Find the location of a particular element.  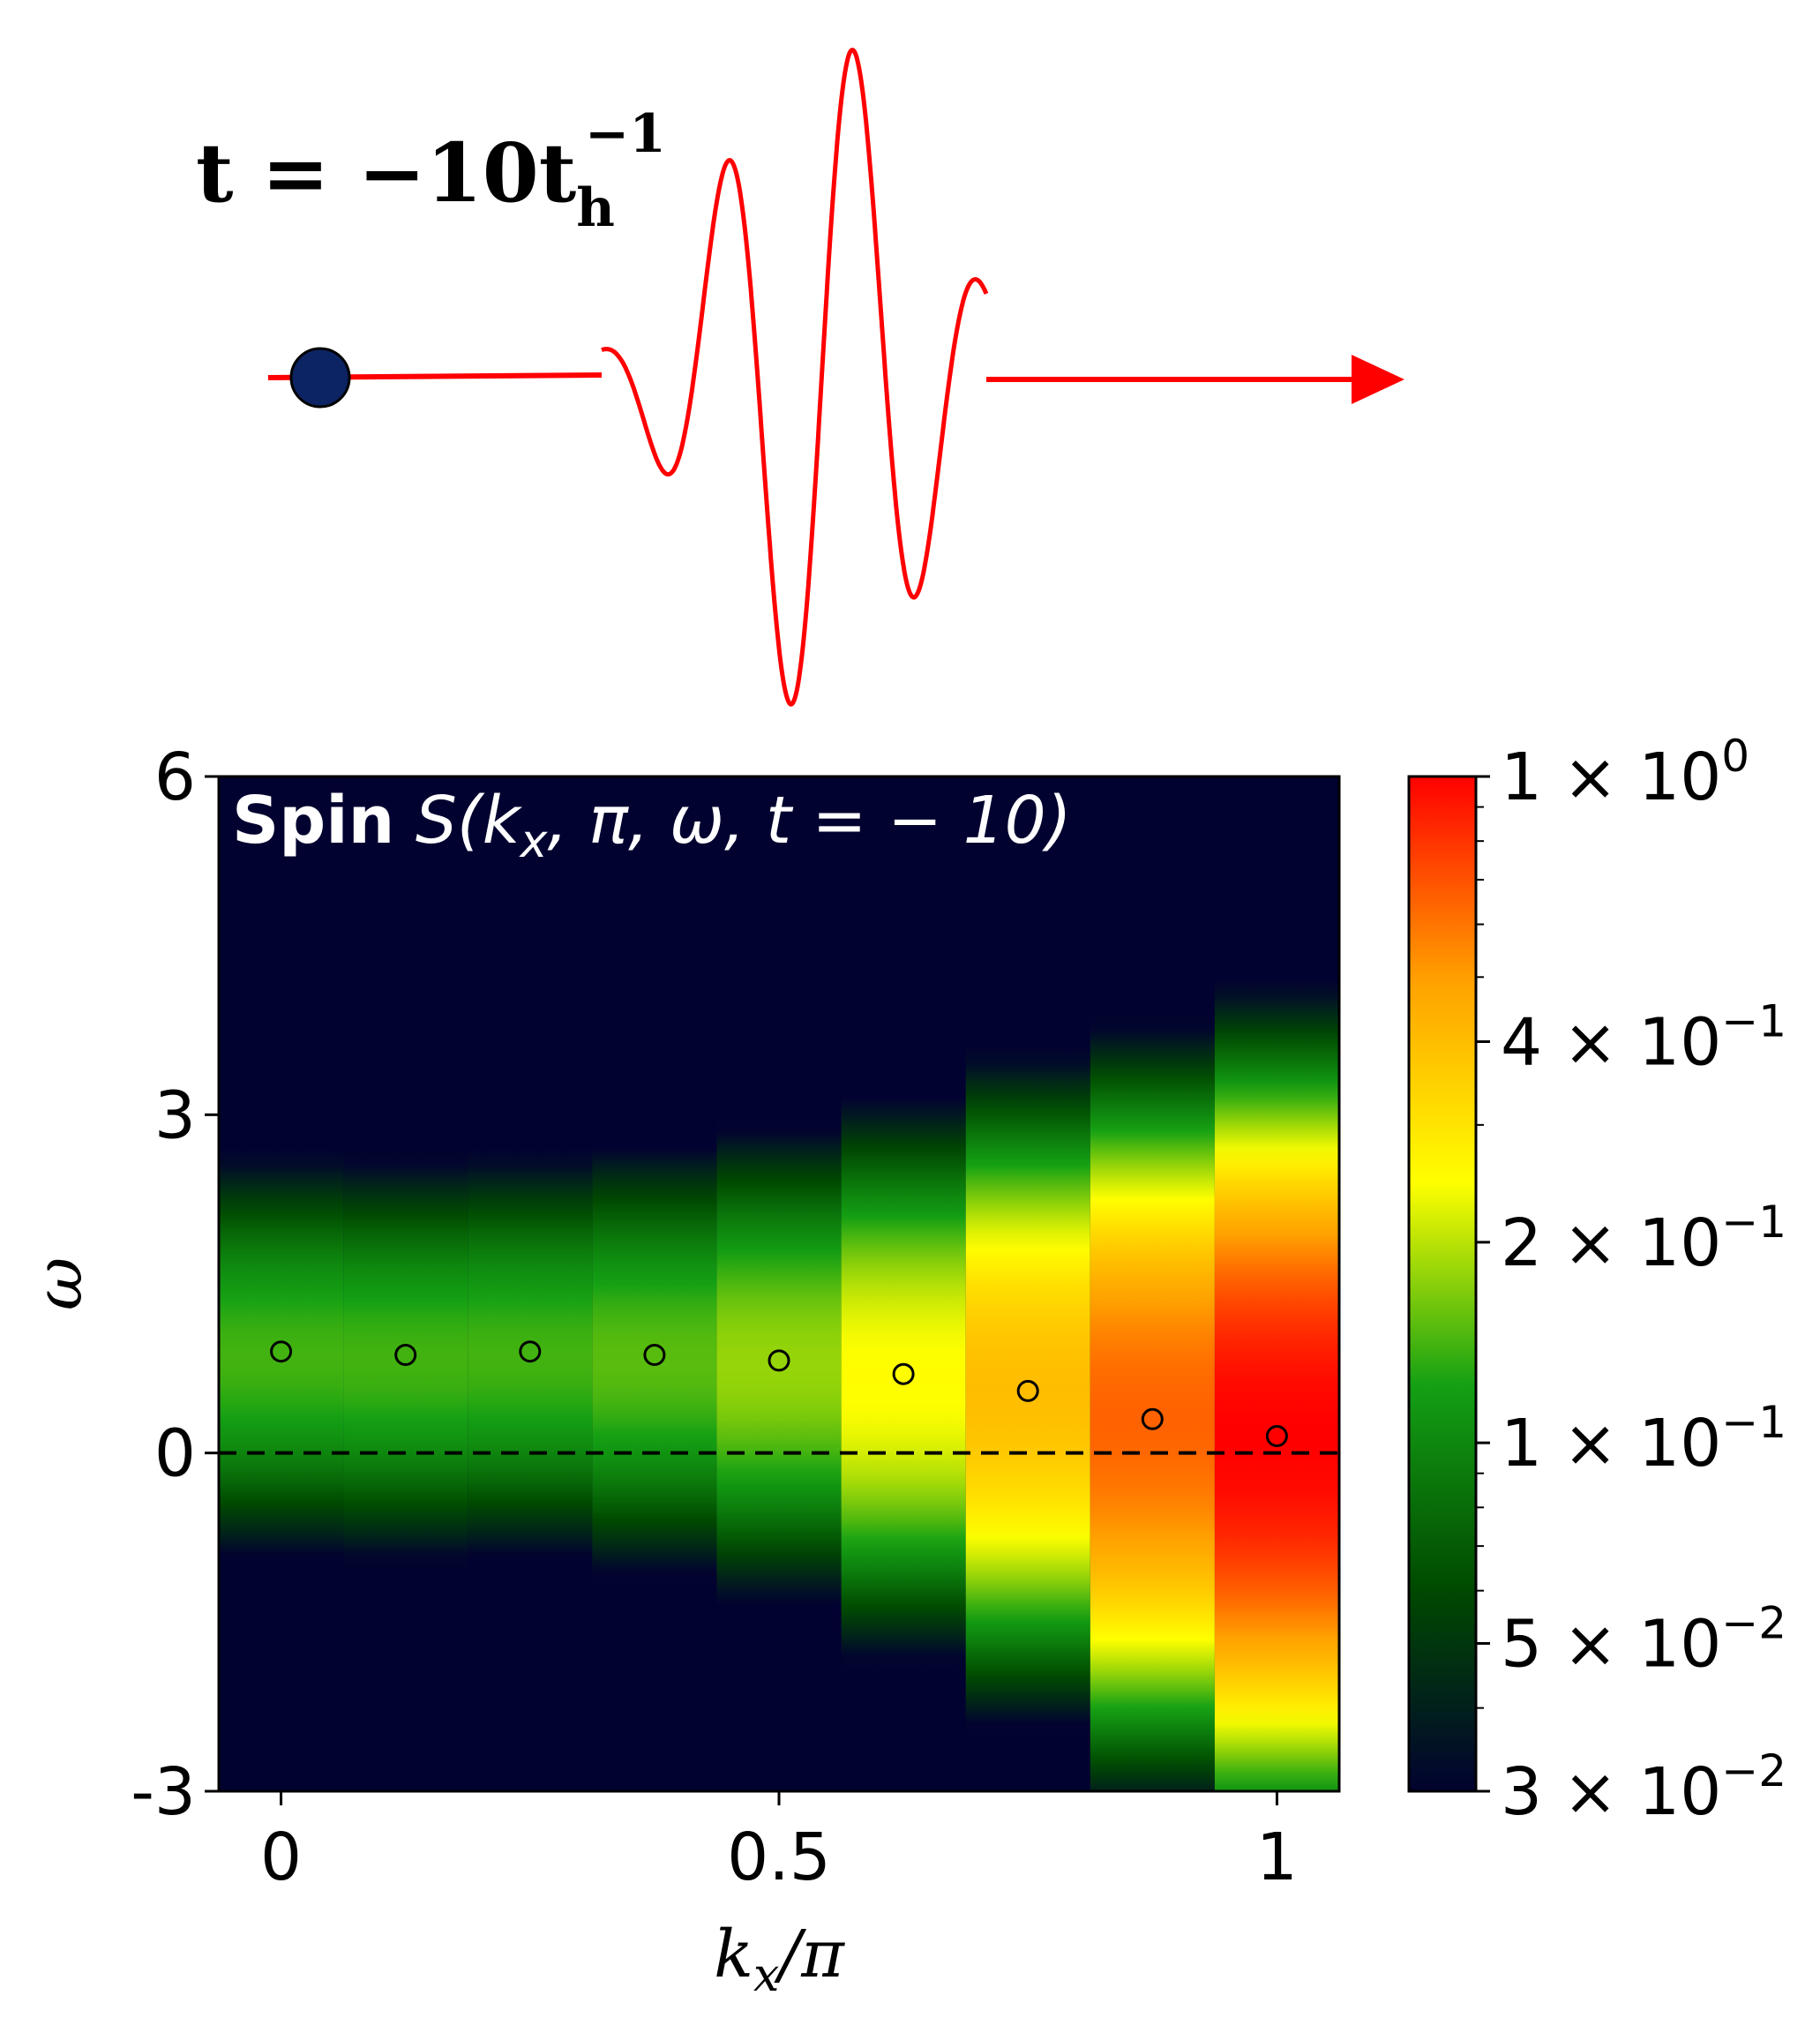

time-label-sup: −1 is located at coordinates (625, 134).